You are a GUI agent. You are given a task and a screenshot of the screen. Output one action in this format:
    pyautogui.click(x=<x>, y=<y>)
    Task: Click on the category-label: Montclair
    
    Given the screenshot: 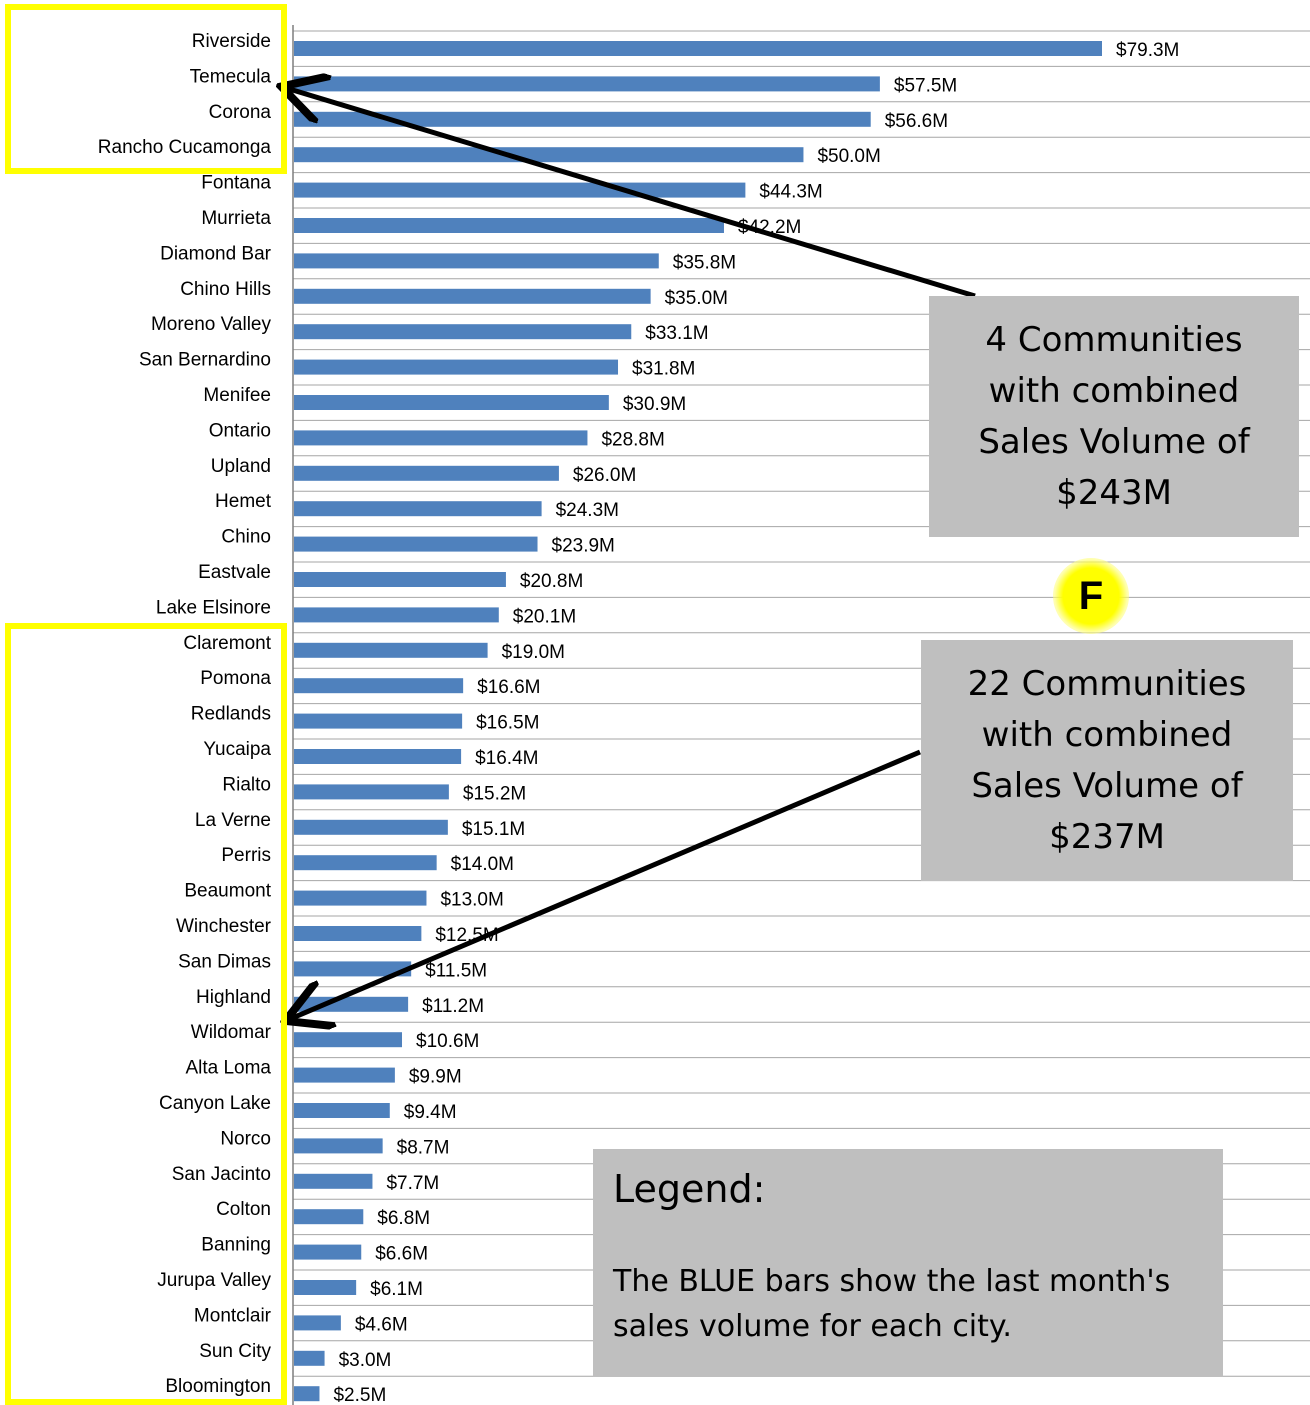 What is the action you would take?
    pyautogui.click(x=233, y=1315)
    